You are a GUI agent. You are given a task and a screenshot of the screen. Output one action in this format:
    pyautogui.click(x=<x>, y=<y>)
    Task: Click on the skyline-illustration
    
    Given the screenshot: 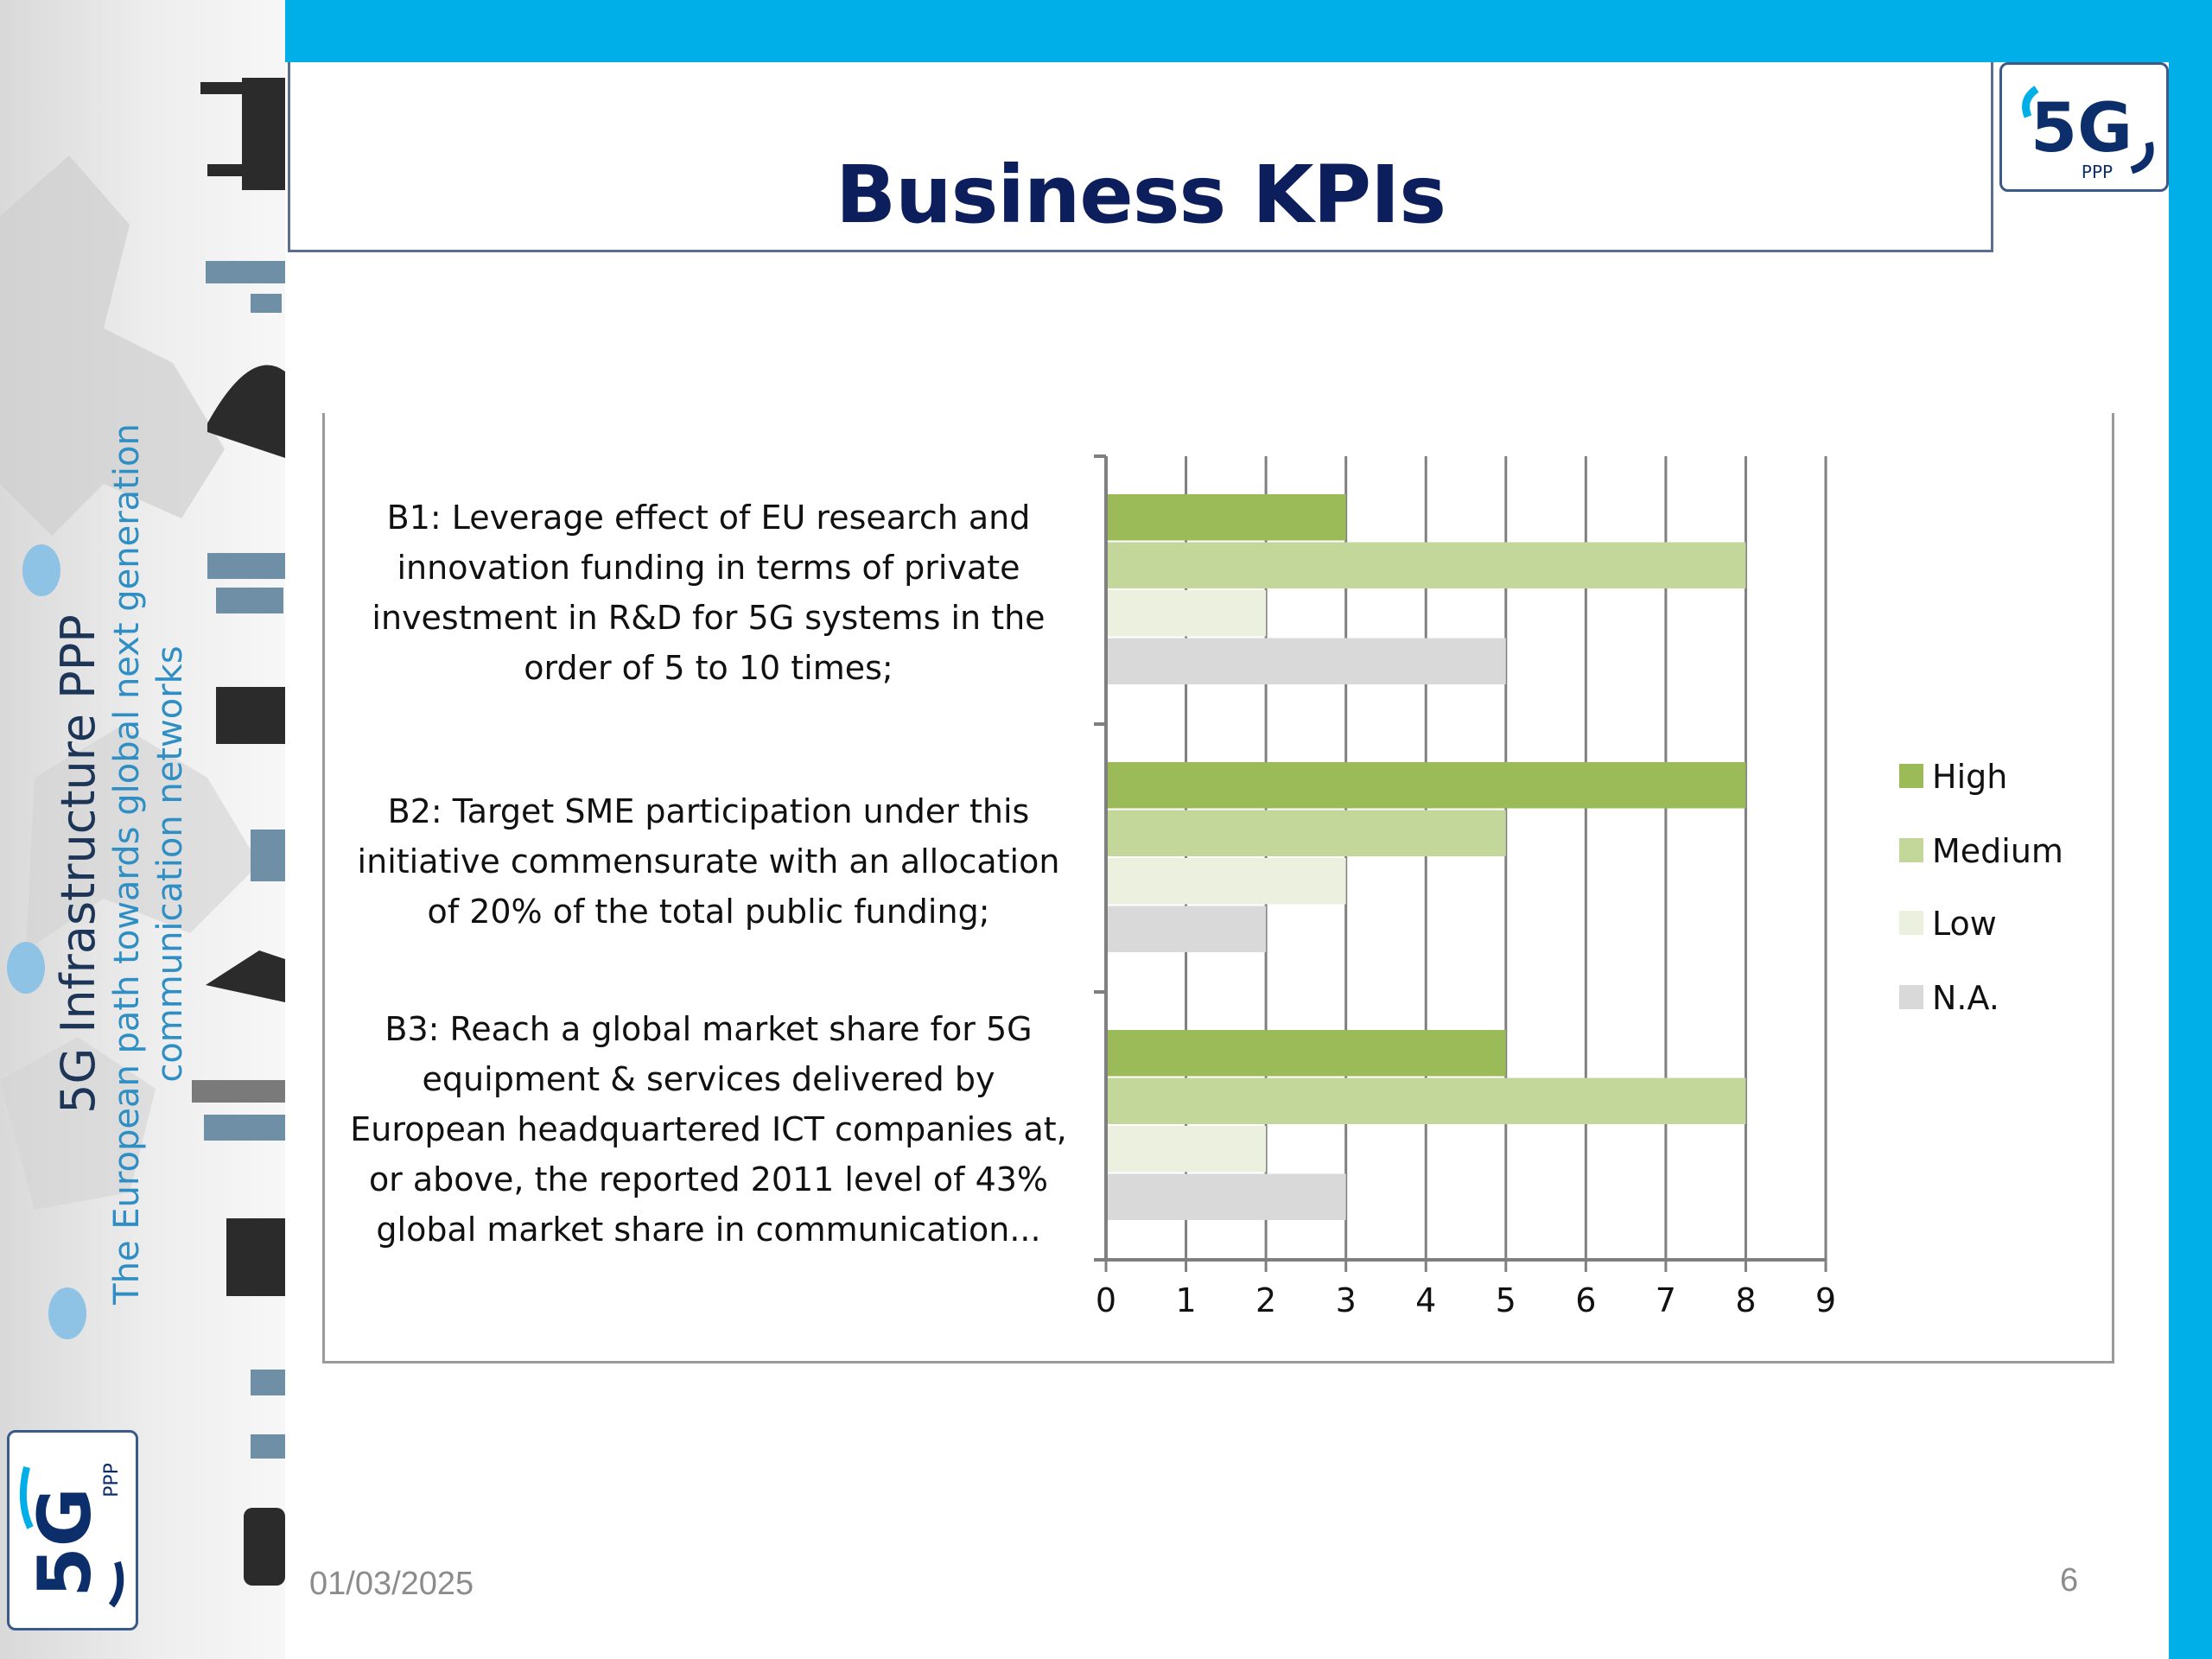 What is the action you would take?
    pyautogui.click(x=142, y=832)
    